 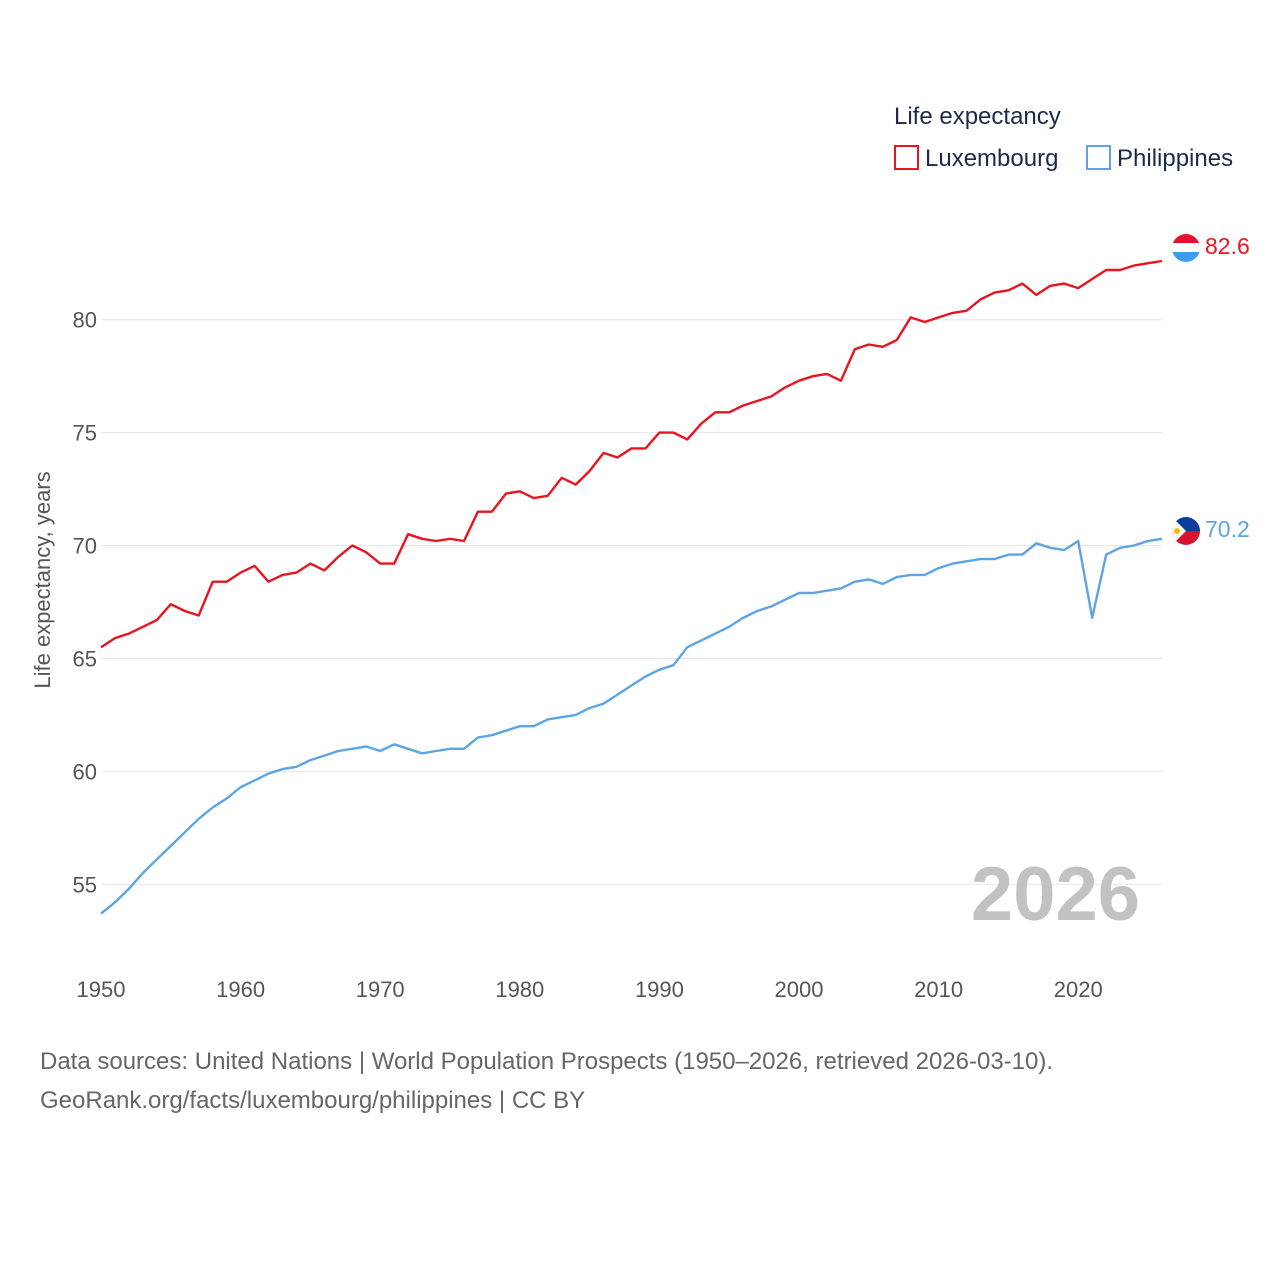 I want to click on legend-label-philippines: Philippines, so click(x=1175, y=158).